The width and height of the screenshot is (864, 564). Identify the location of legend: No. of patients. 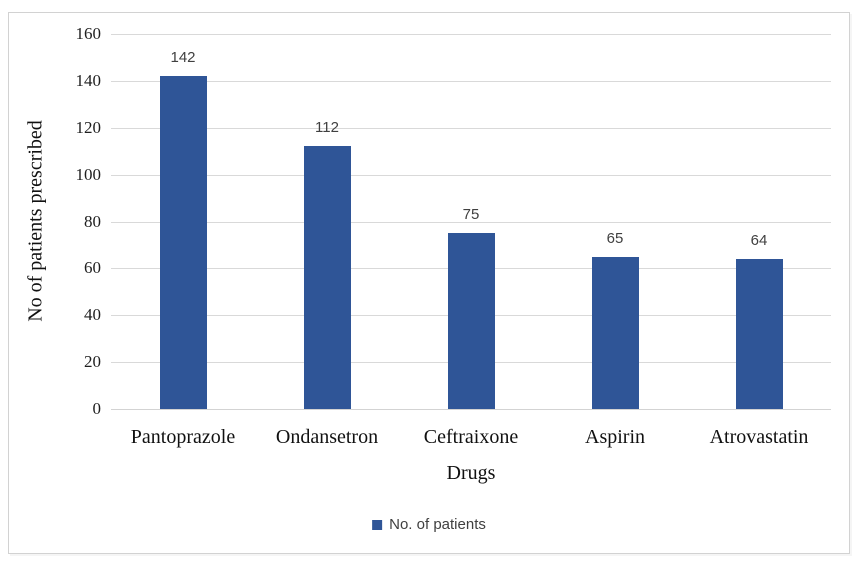
(429, 525).